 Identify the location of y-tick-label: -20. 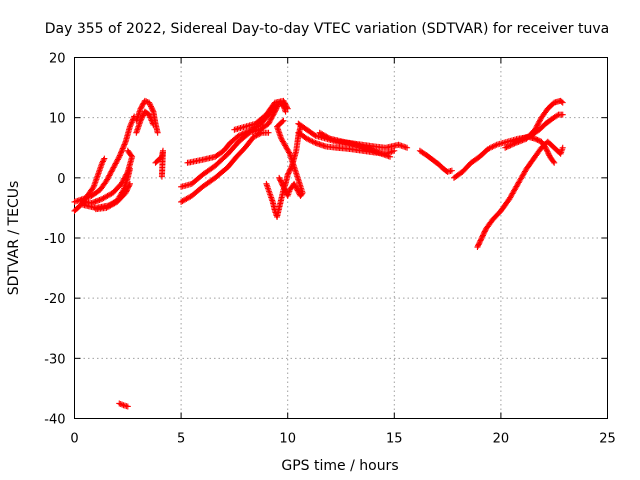
(54, 299).